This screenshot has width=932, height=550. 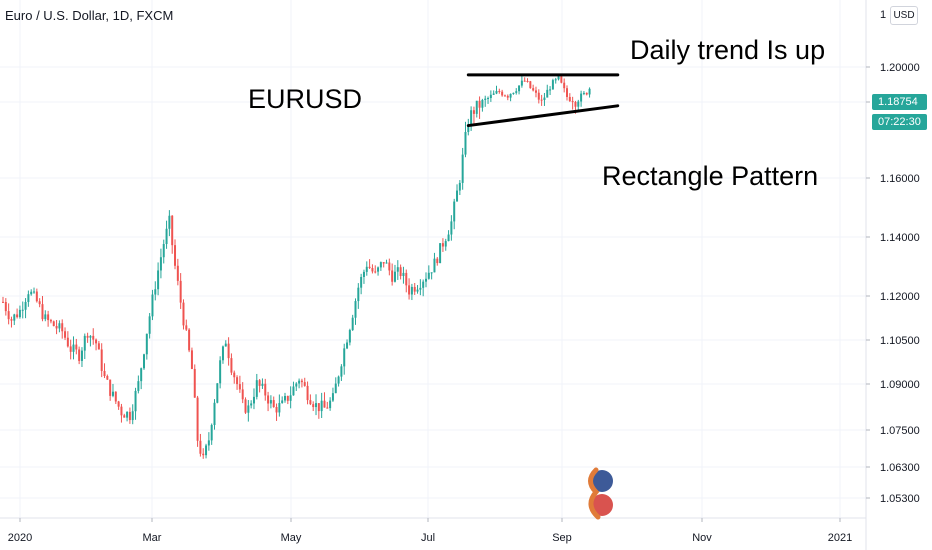 I want to click on currency-button: USD, so click(x=904, y=15).